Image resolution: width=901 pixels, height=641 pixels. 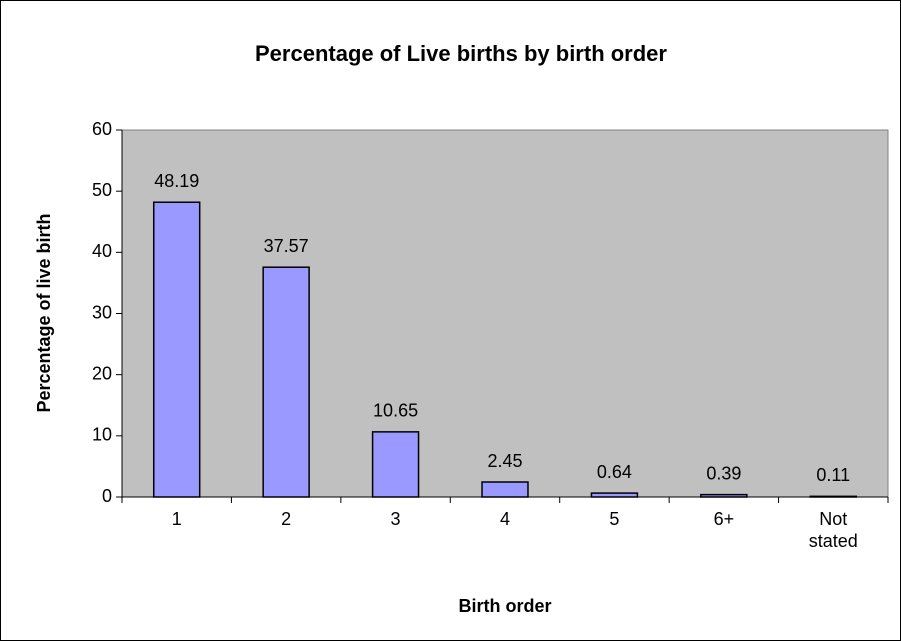 I want to click on x-tick-label: 5, so click(x=614, y=519).